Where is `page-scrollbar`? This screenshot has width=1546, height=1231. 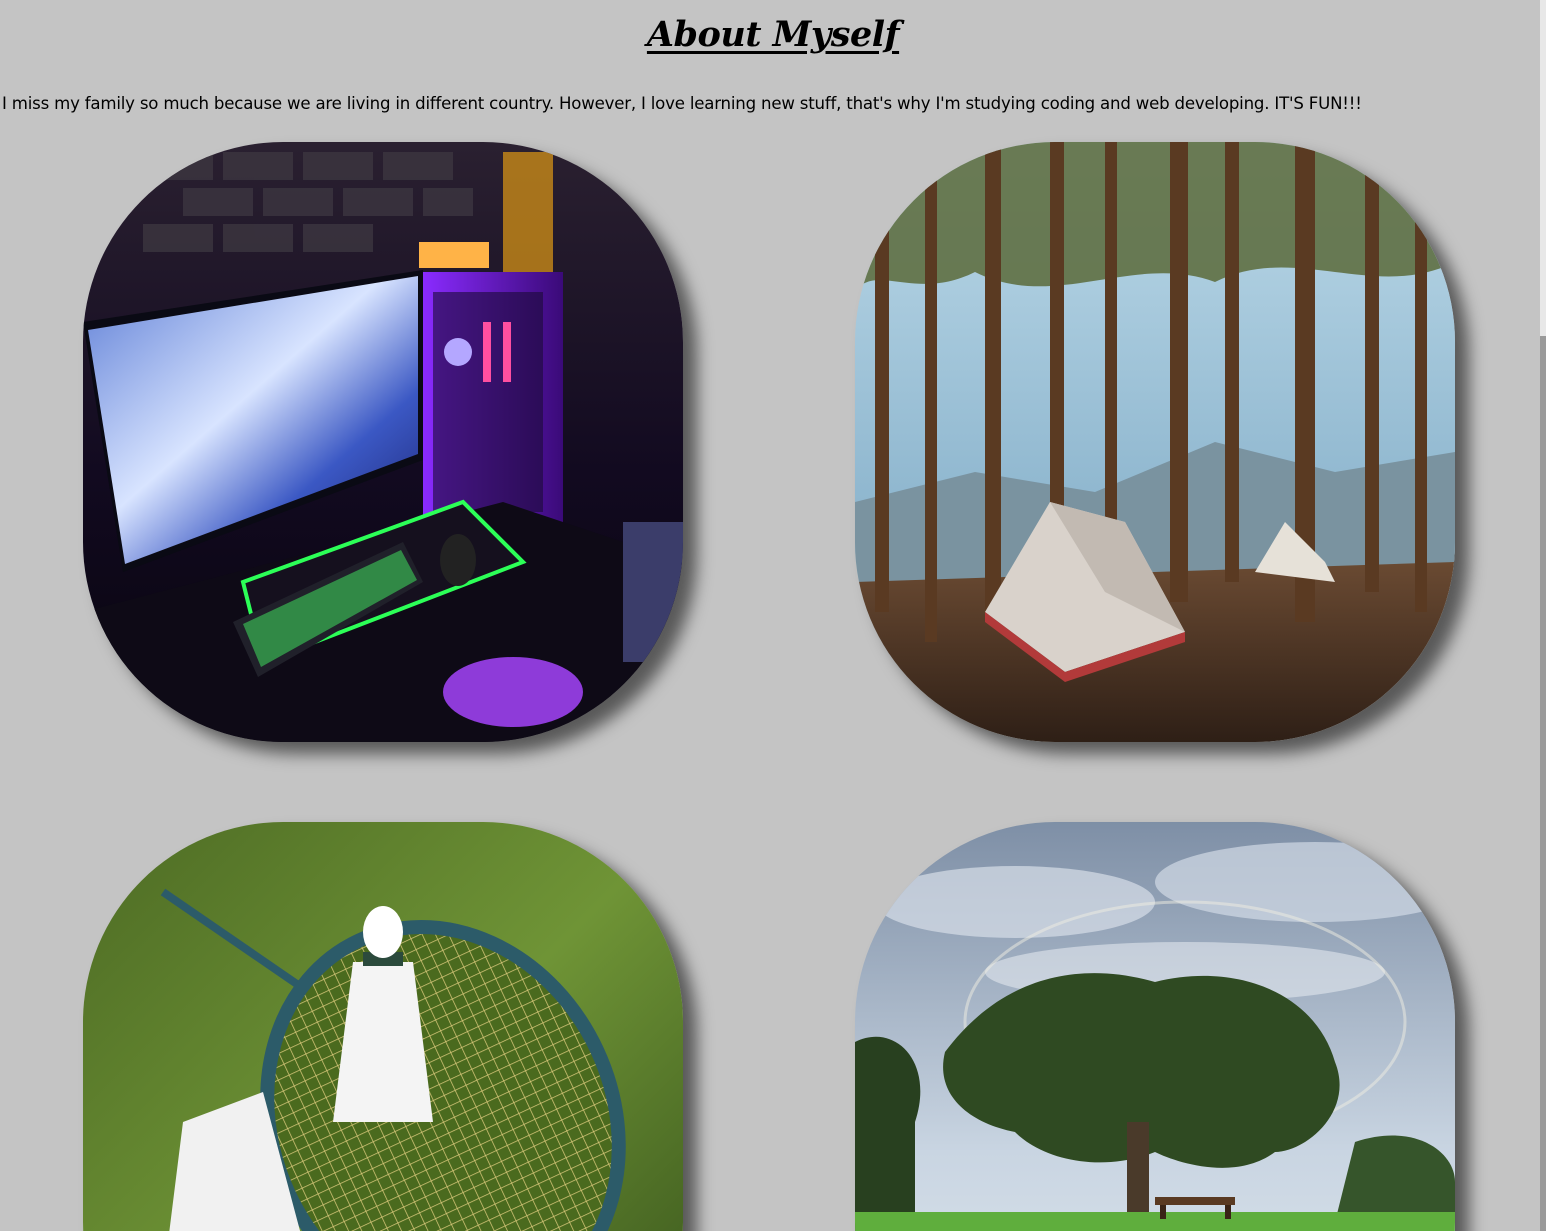
page-scrollbar is located at coordinates (1543, 615).